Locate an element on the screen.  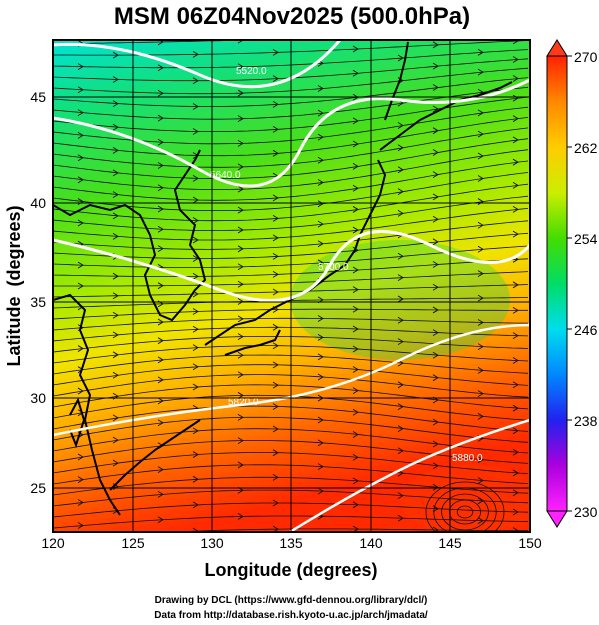
coastline-shikoku is located at coordinates (252, 342).